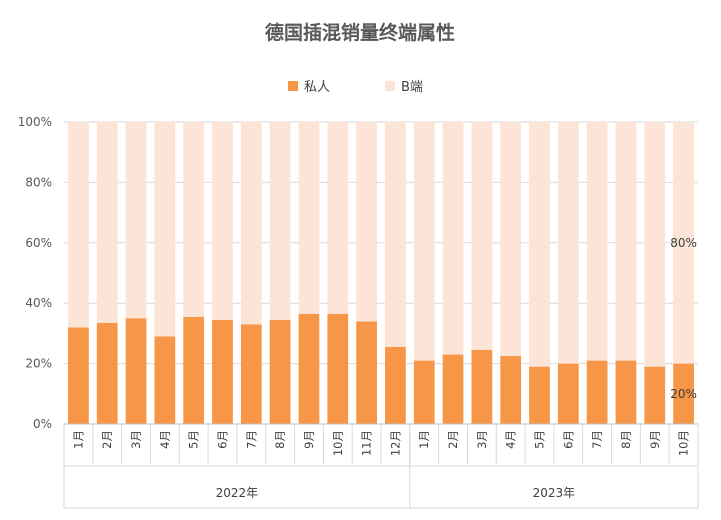 Image resolution: width=721 pixels, height=520 pixels. I want to click on bar-私人-1, so click(107, 373).